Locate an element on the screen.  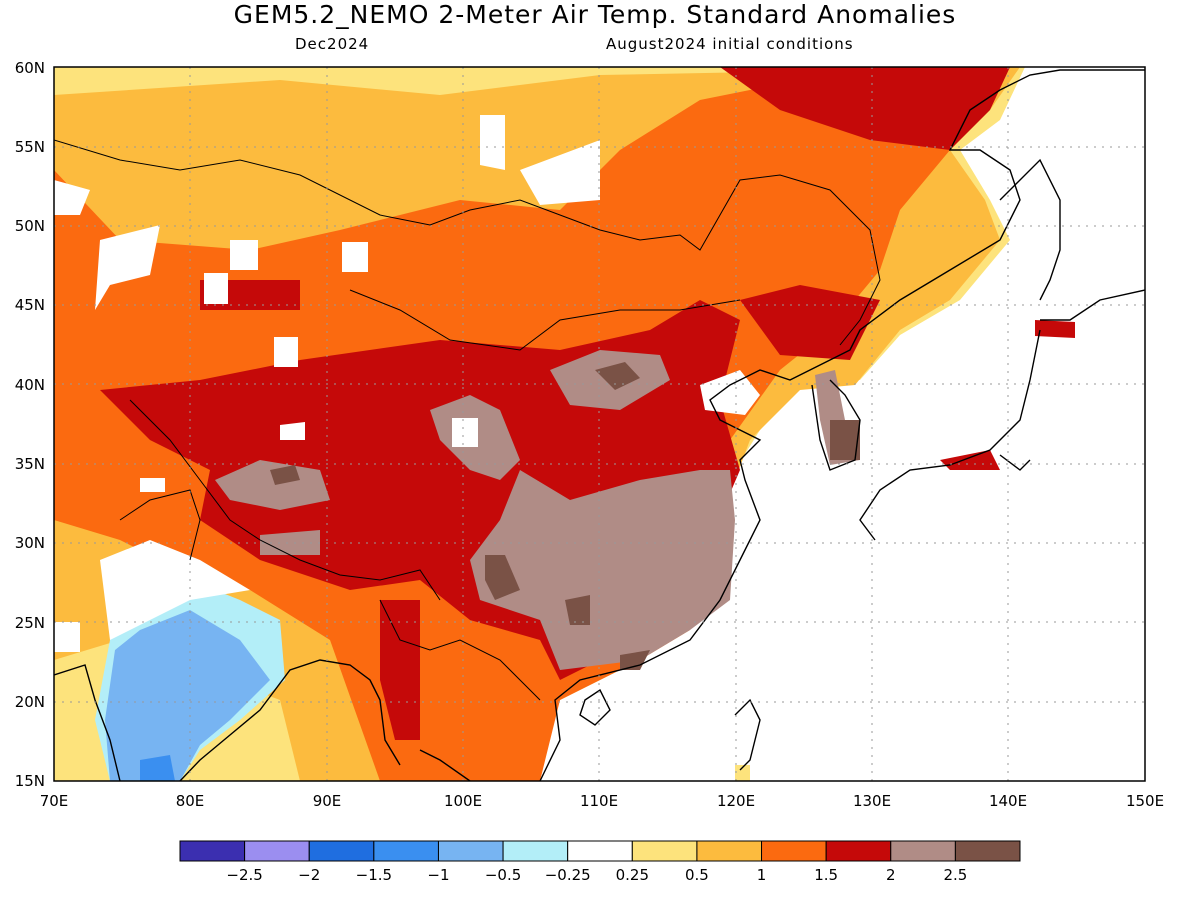
colorbar-tick-label: −1.5 is located at coordinates (374, 875).